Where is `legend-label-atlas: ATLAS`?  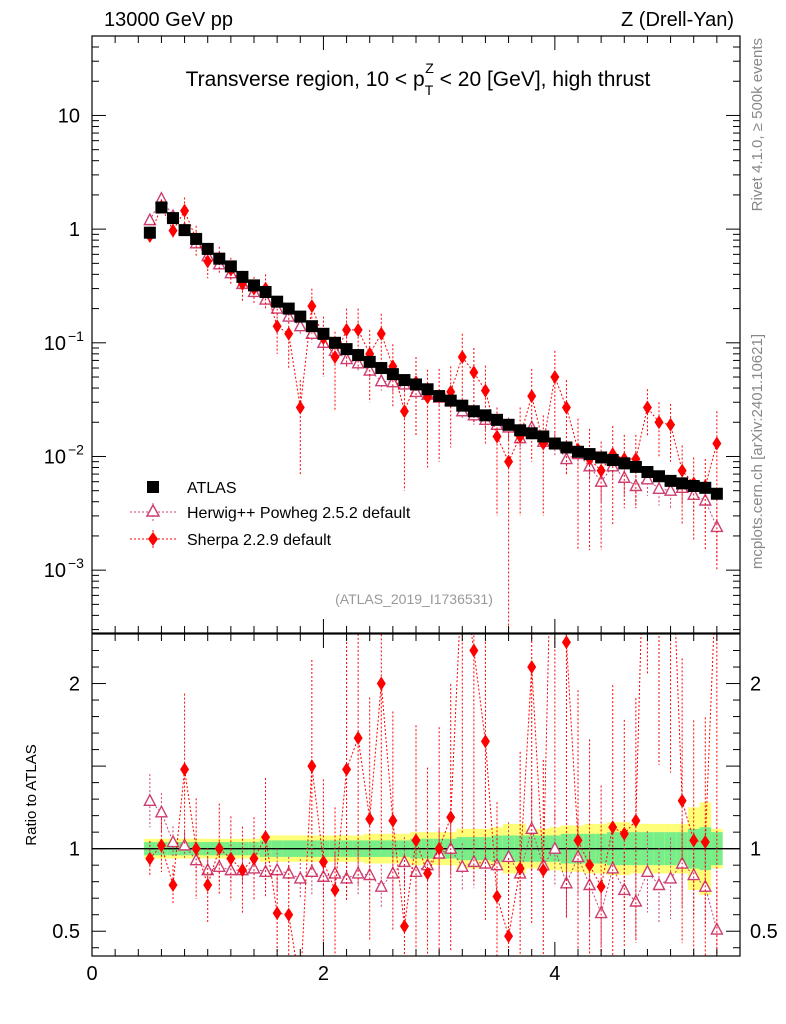
legend-label-atlas: ATLAS is located at coordinates (212, 488).